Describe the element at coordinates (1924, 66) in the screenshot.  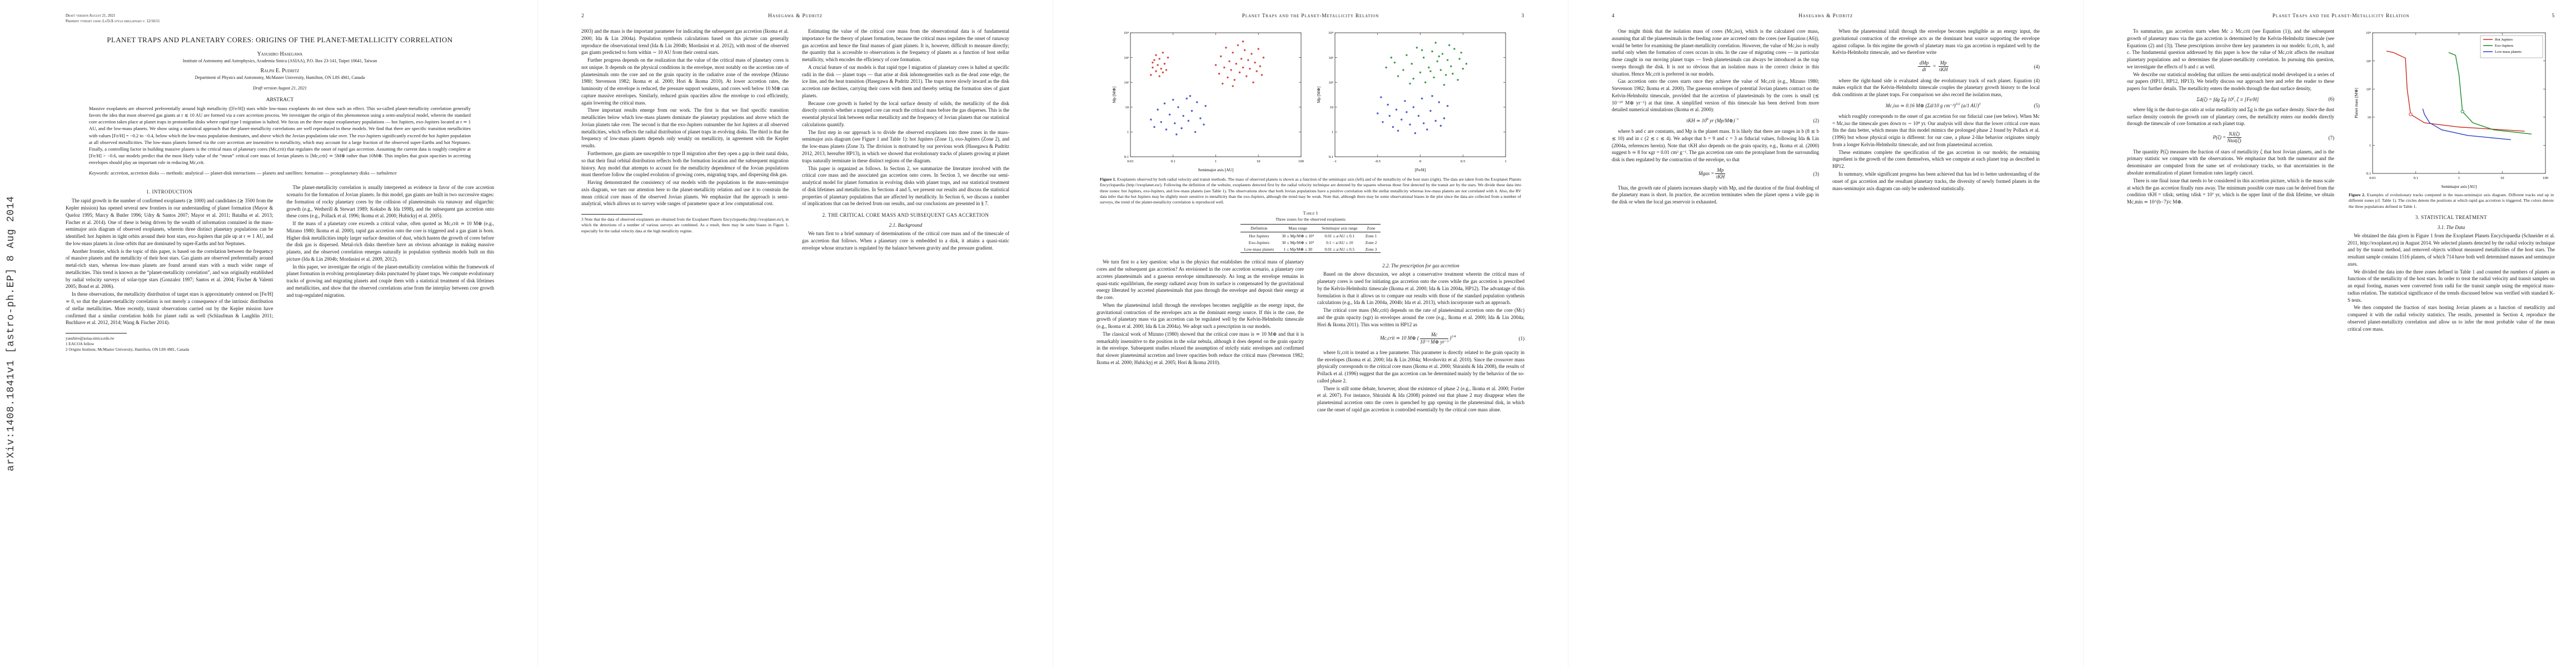
I see `equation-4-fraction-left: dMp dt` at that location.